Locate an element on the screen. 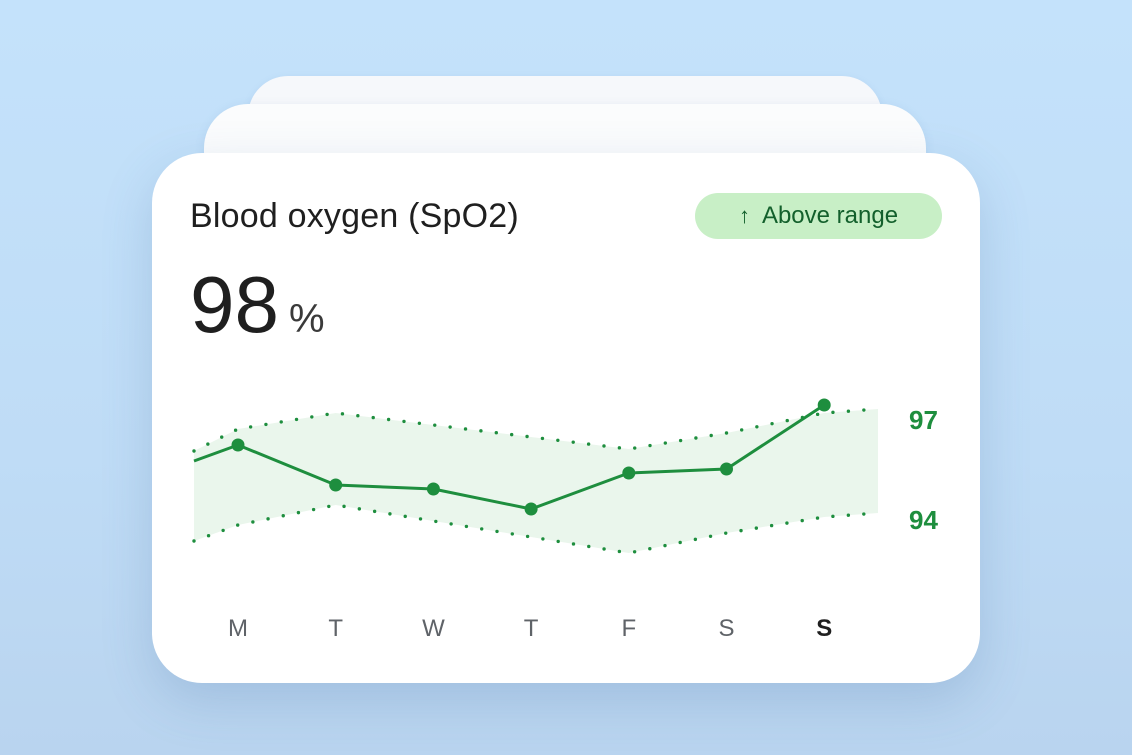 Image resolution: width=1132 pixels, height=755 pixels. badge-label: Above range is located at coordinates (830, 215).